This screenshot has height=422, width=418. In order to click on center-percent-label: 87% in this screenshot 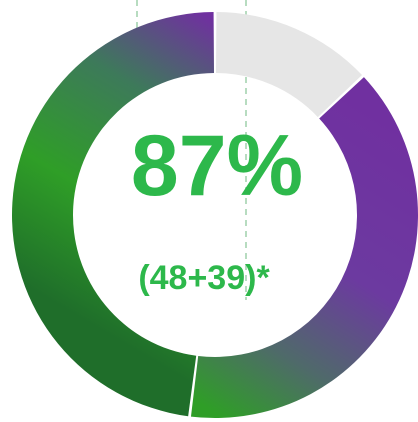, I will do `click(217, 166)`.